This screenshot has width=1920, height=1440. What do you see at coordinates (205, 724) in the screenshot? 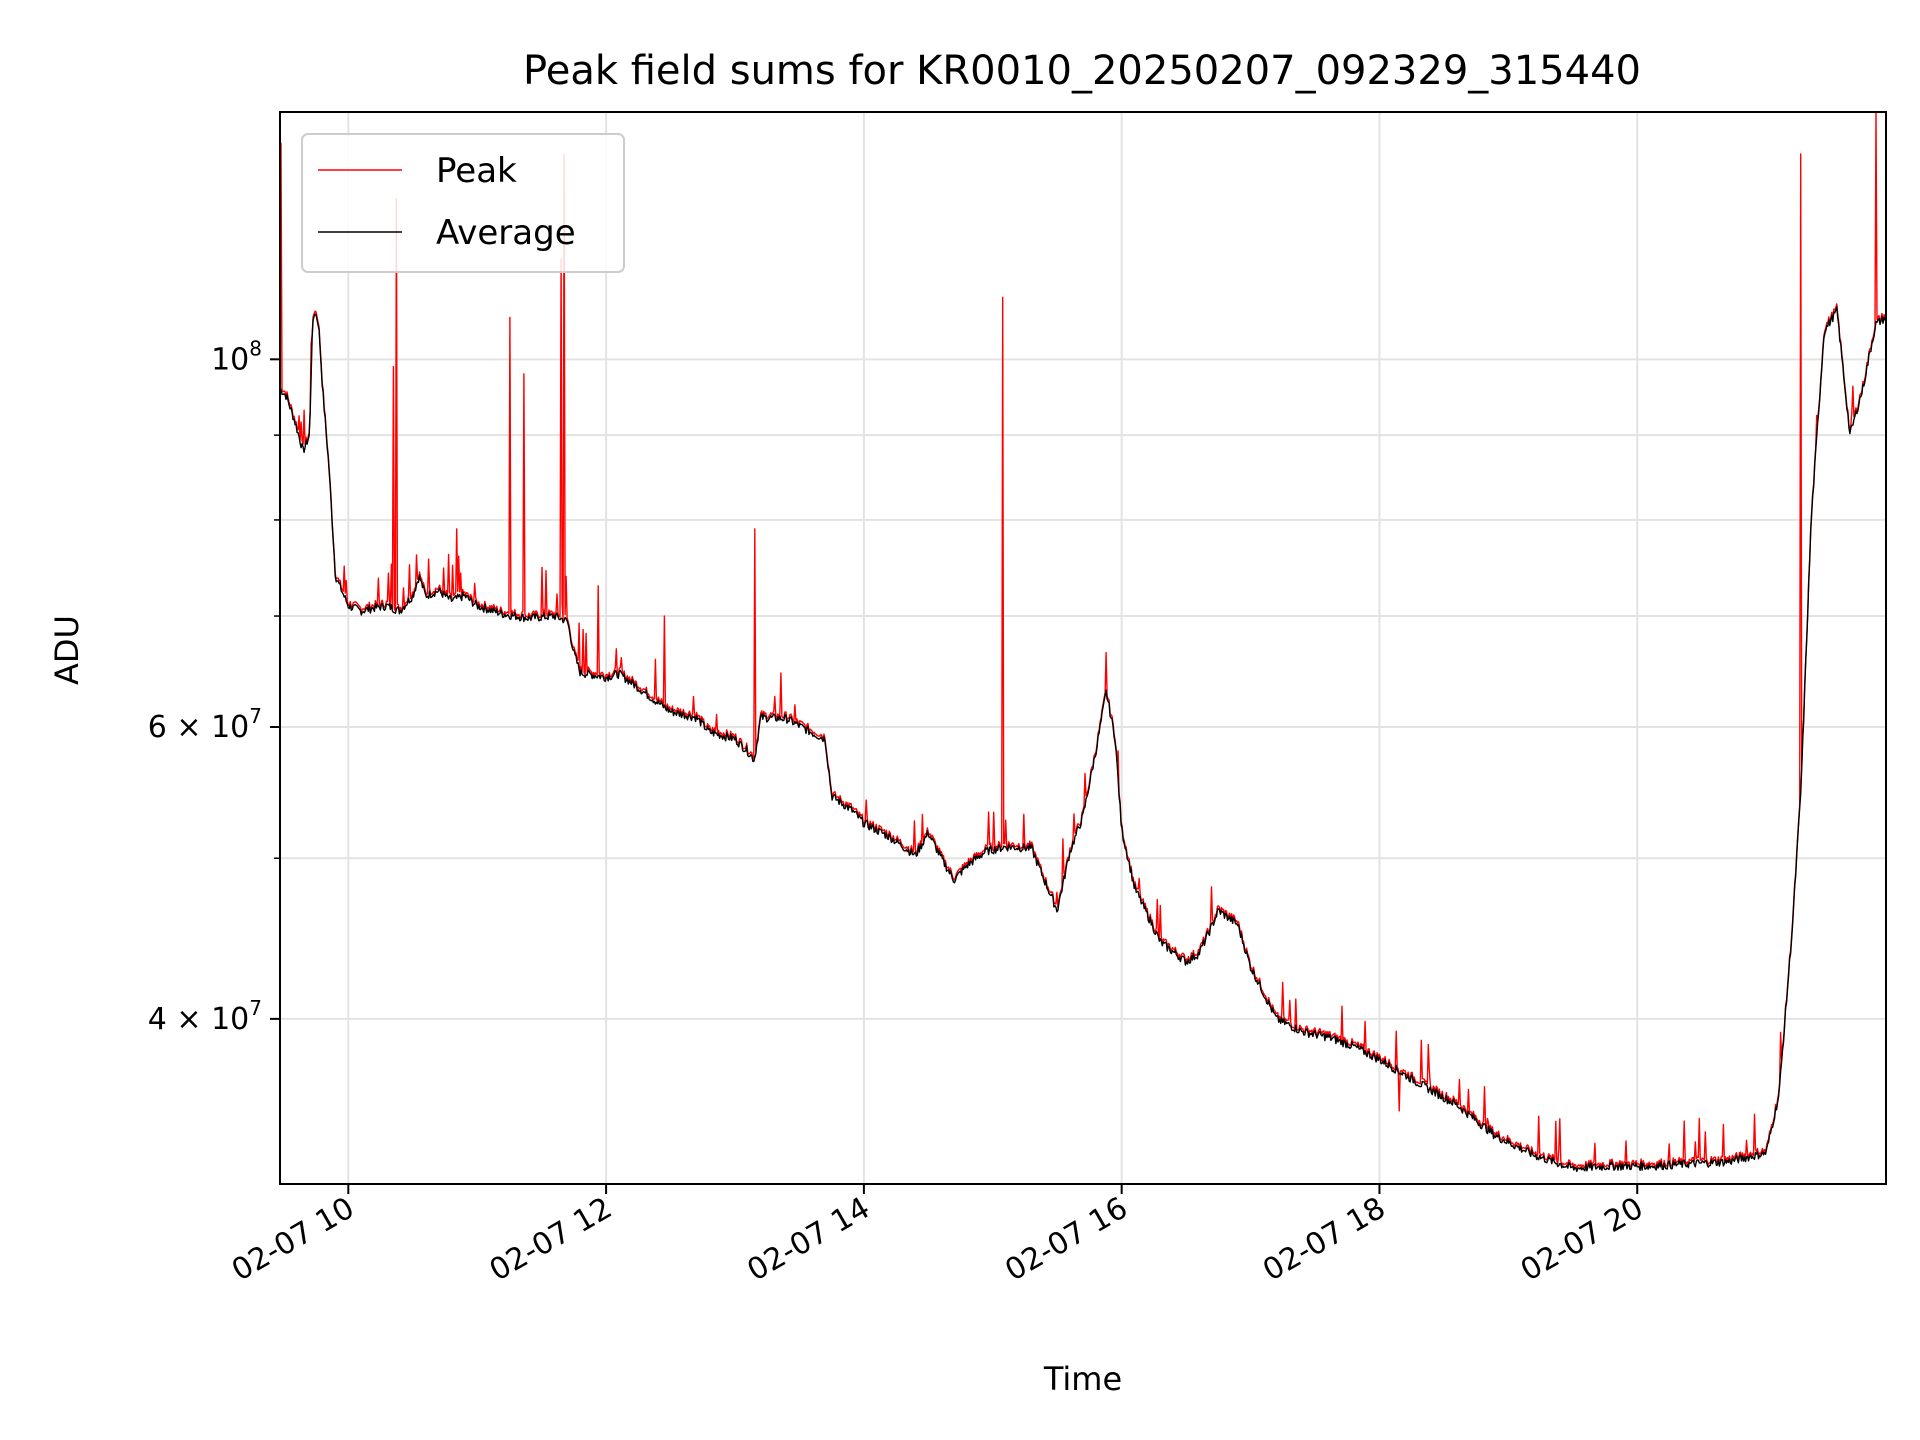
I see `y-tick-label: 6 × 107` at bounding box center [205, 724].